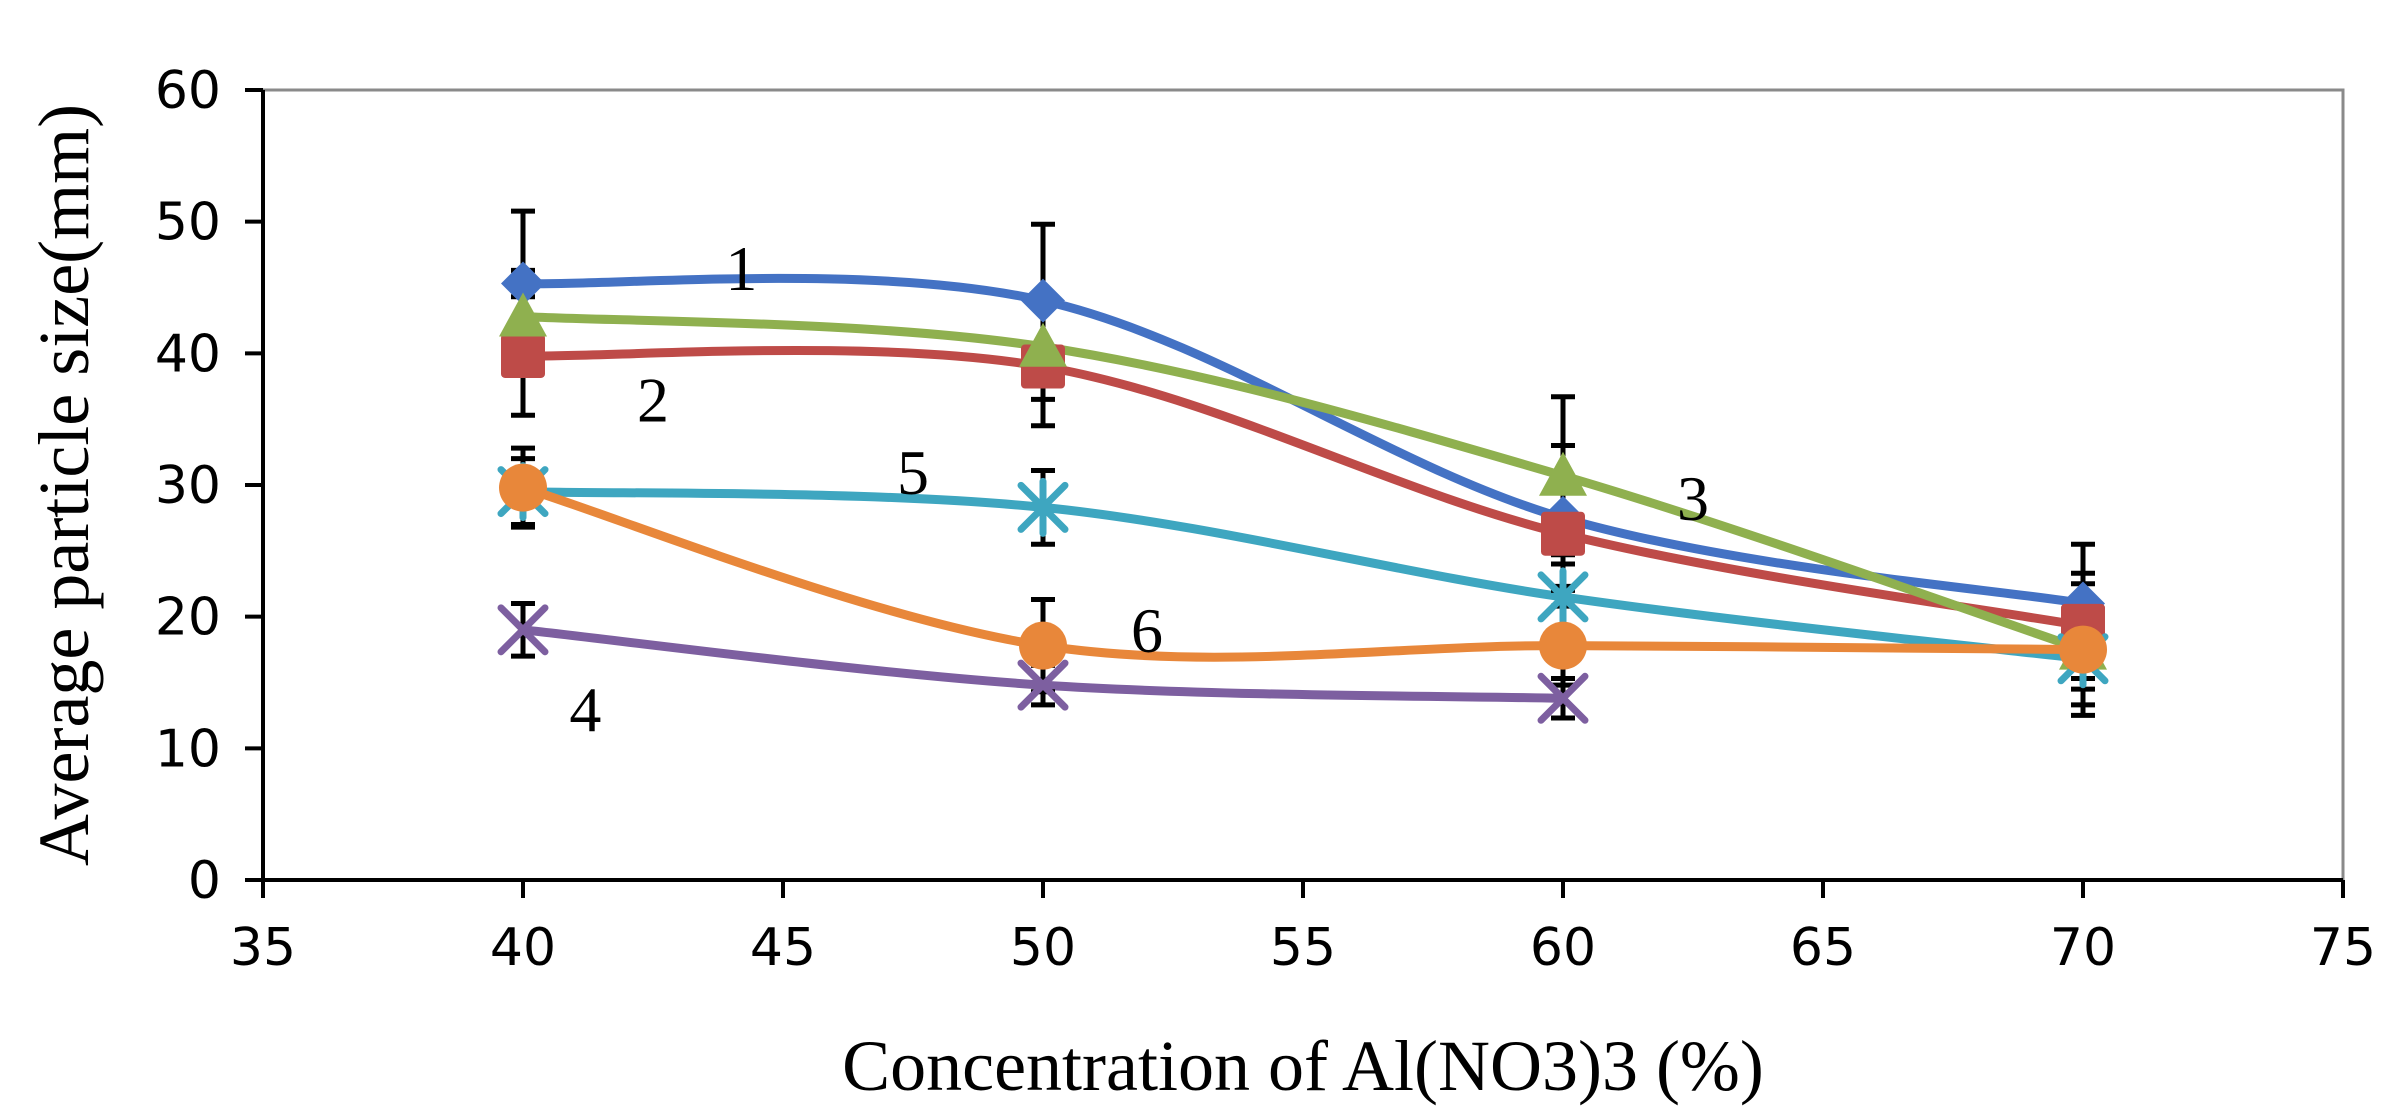 The height and width of the screenshot is (1117, 2405). What do you see at coordinates (1303, 1066) in the screenshot?
I see `x-axis-title: Concentration of Al(NO3)3 (%)` at bounding box center [1303, 1066].